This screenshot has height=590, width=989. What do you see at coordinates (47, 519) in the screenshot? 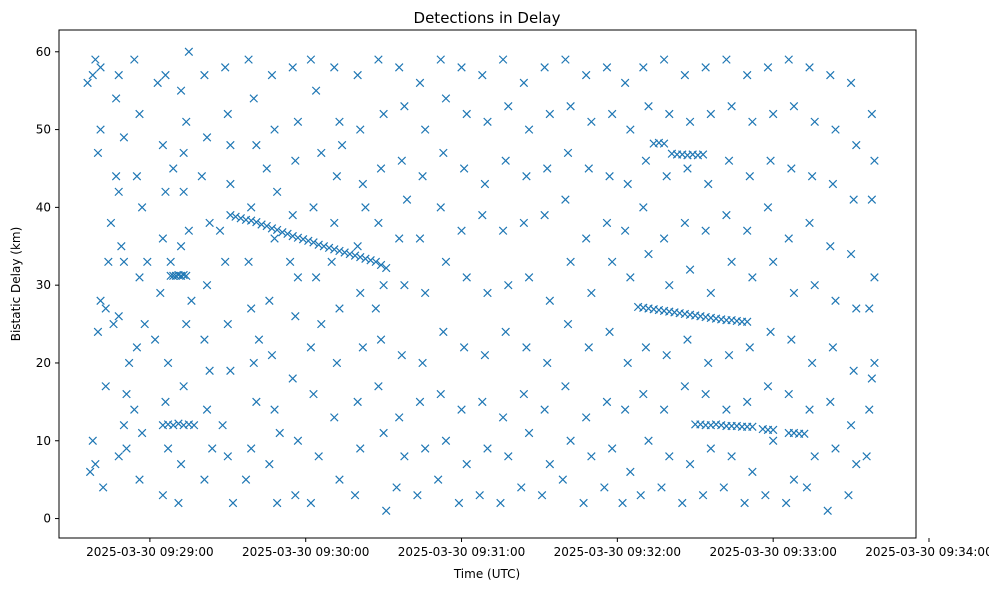
I see `y-tick-label: 0` at bounding box center [47, 519].